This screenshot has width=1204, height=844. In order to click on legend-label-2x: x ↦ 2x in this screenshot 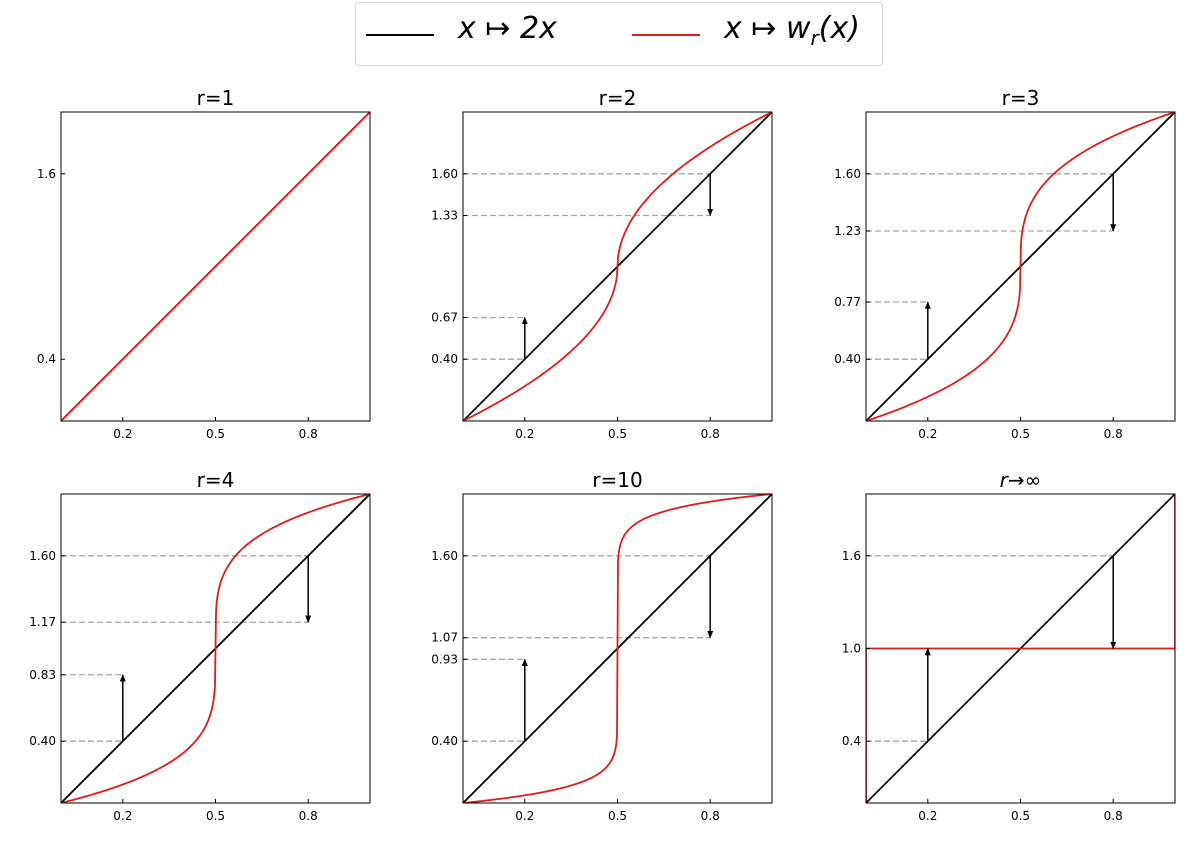, I will do `click(507, 28)`.